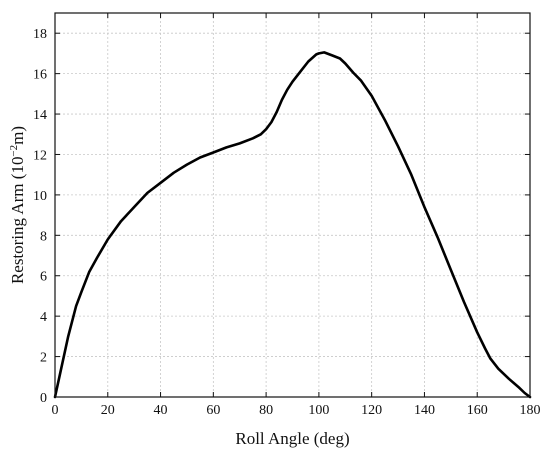 Image resolution: width=550 pixels, height=458 pixels. What do you see at coordinates (40, 115) in the screenshot?
I see `y-tick-label: 14` at bounding box center [40, 115].